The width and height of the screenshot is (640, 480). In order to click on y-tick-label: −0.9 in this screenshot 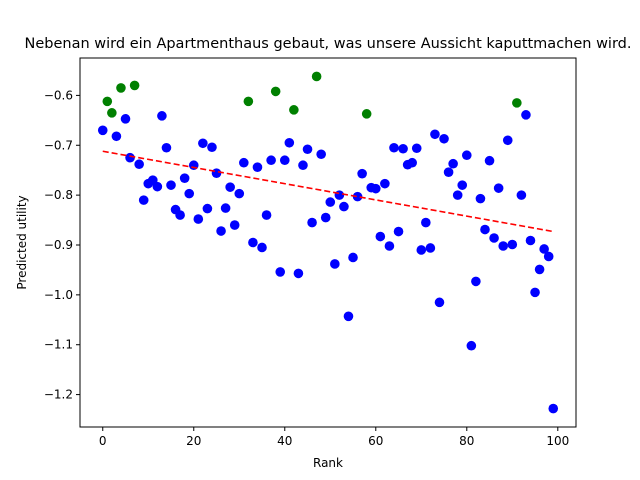, I will do `click(58, 245)`.